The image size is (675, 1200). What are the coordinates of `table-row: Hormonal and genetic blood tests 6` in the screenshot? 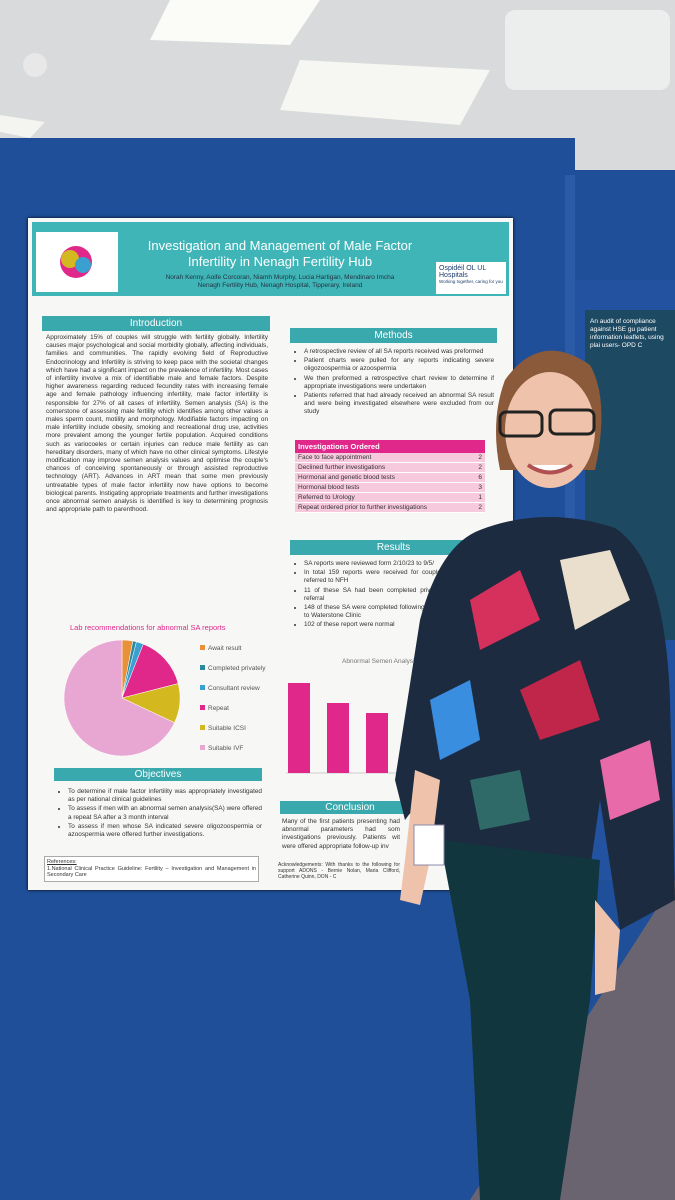 It's located at (390, 477).